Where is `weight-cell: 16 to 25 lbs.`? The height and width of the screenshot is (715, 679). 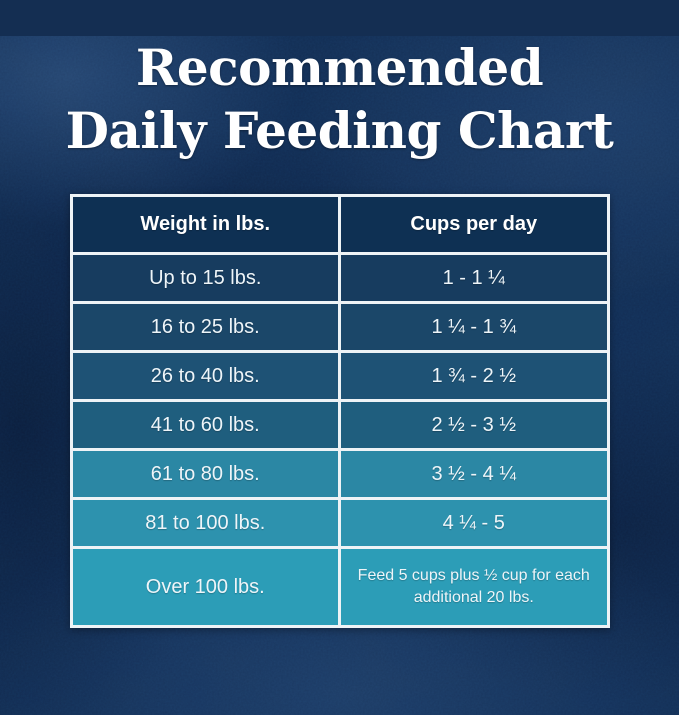 weight-cell: 16 to 25 lbs. is located at coordinates (205, 327).